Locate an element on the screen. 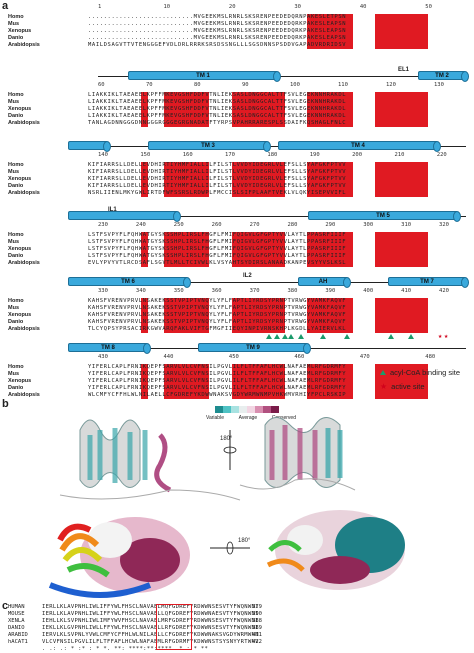 This screenshot has width=474, height=653. ruler-tick: 260 is located at coordinates (216, 225).